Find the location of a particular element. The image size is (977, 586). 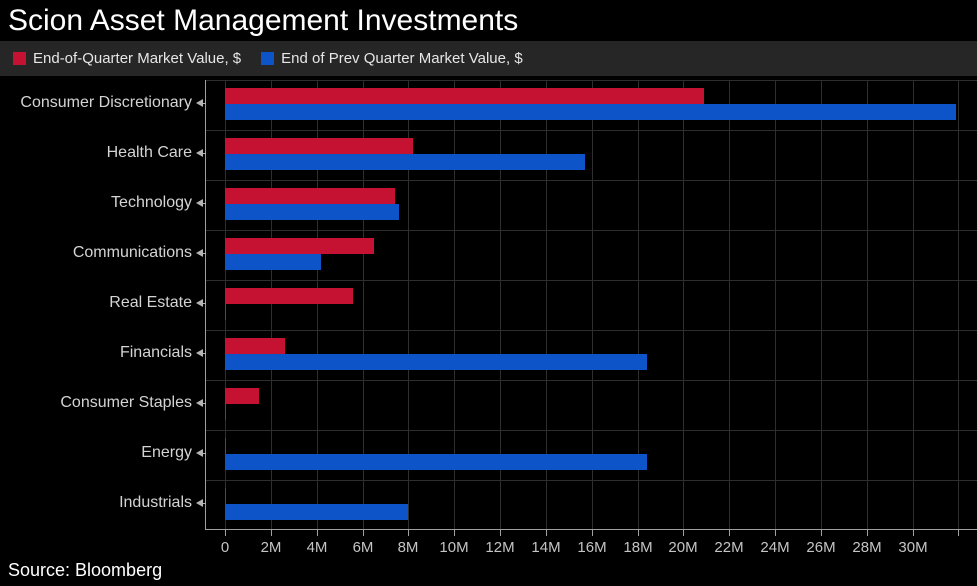

category-label: Health Care is located at coordinates (149, 152).